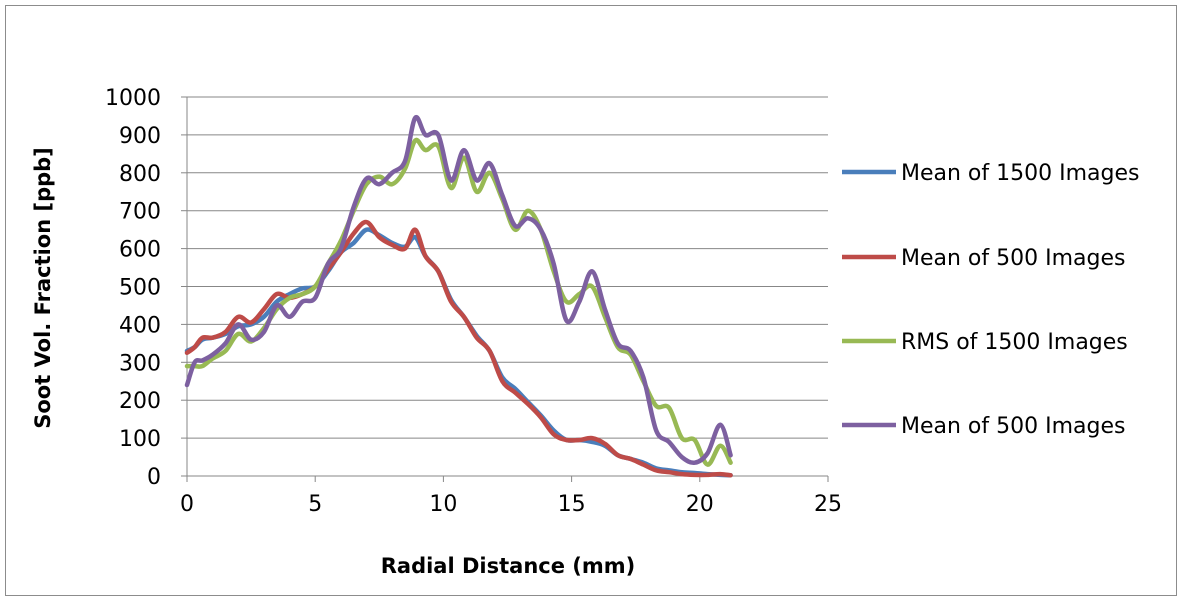 This screenshot has width=1184, height=602. I want to click on x-tick-label: 10, so click(443, 504).